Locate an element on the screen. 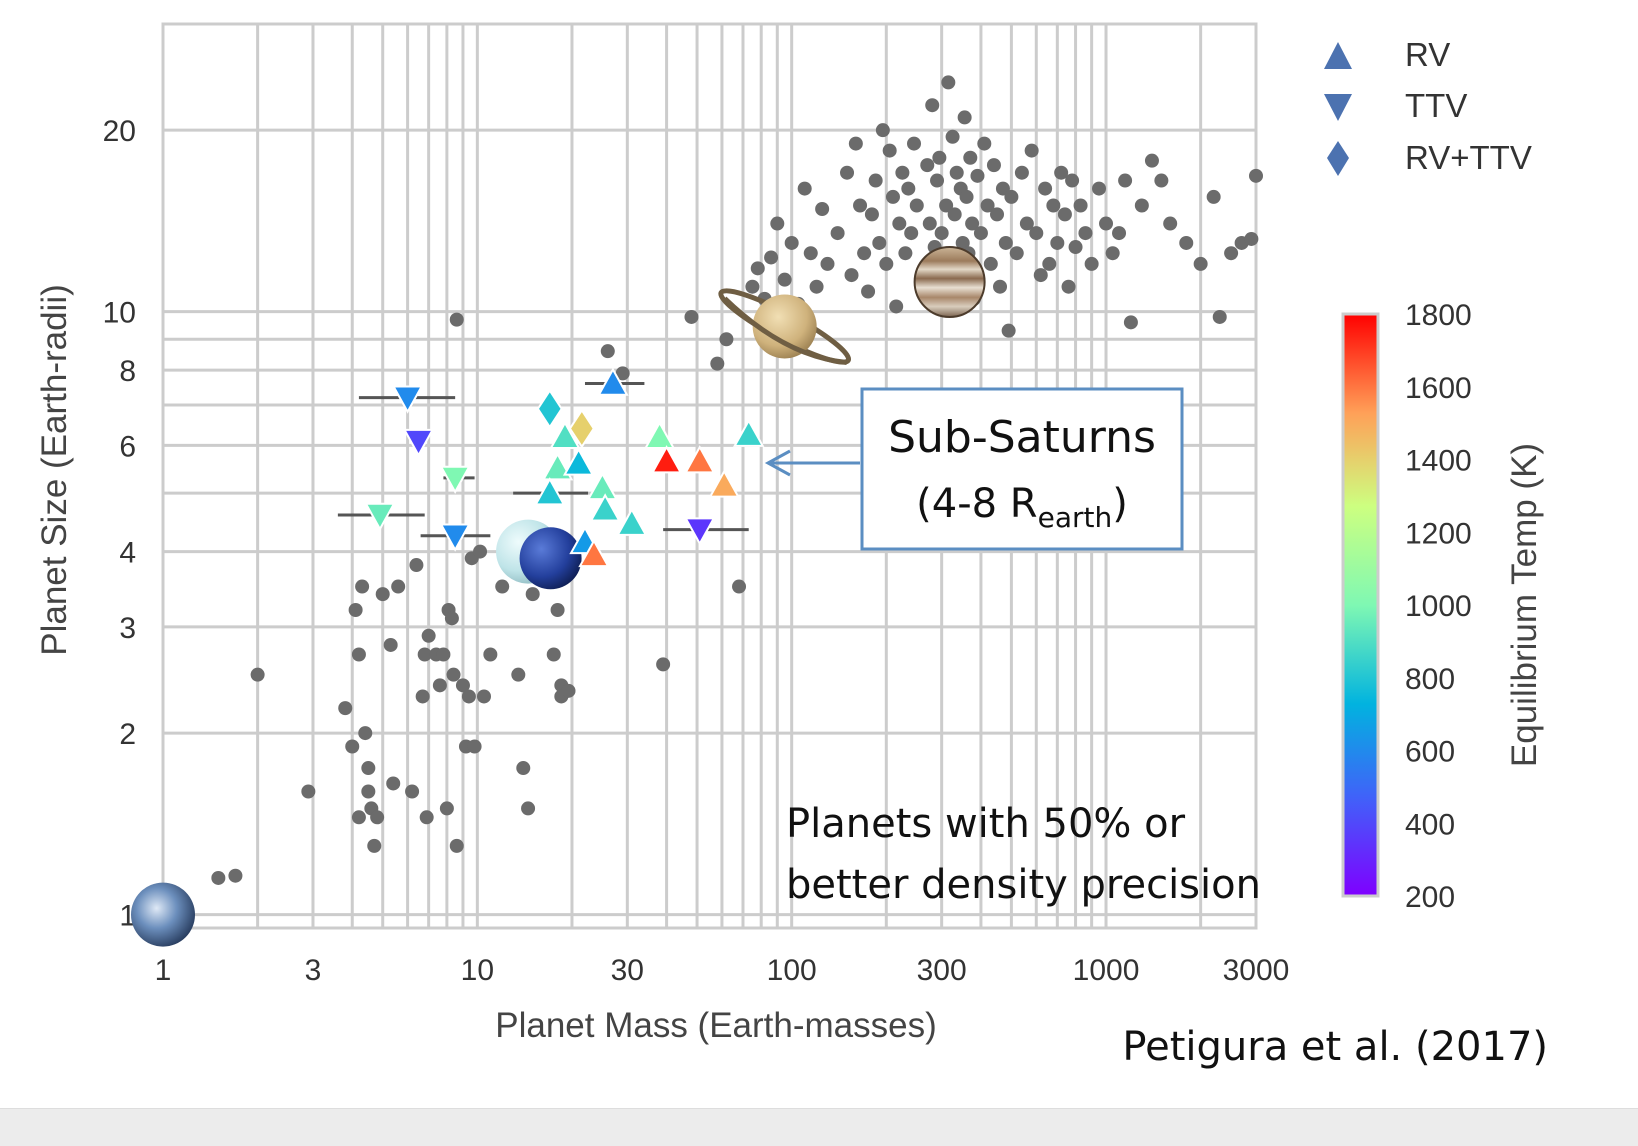  y-tick-label: 3 is located at coordinates (127, 628).